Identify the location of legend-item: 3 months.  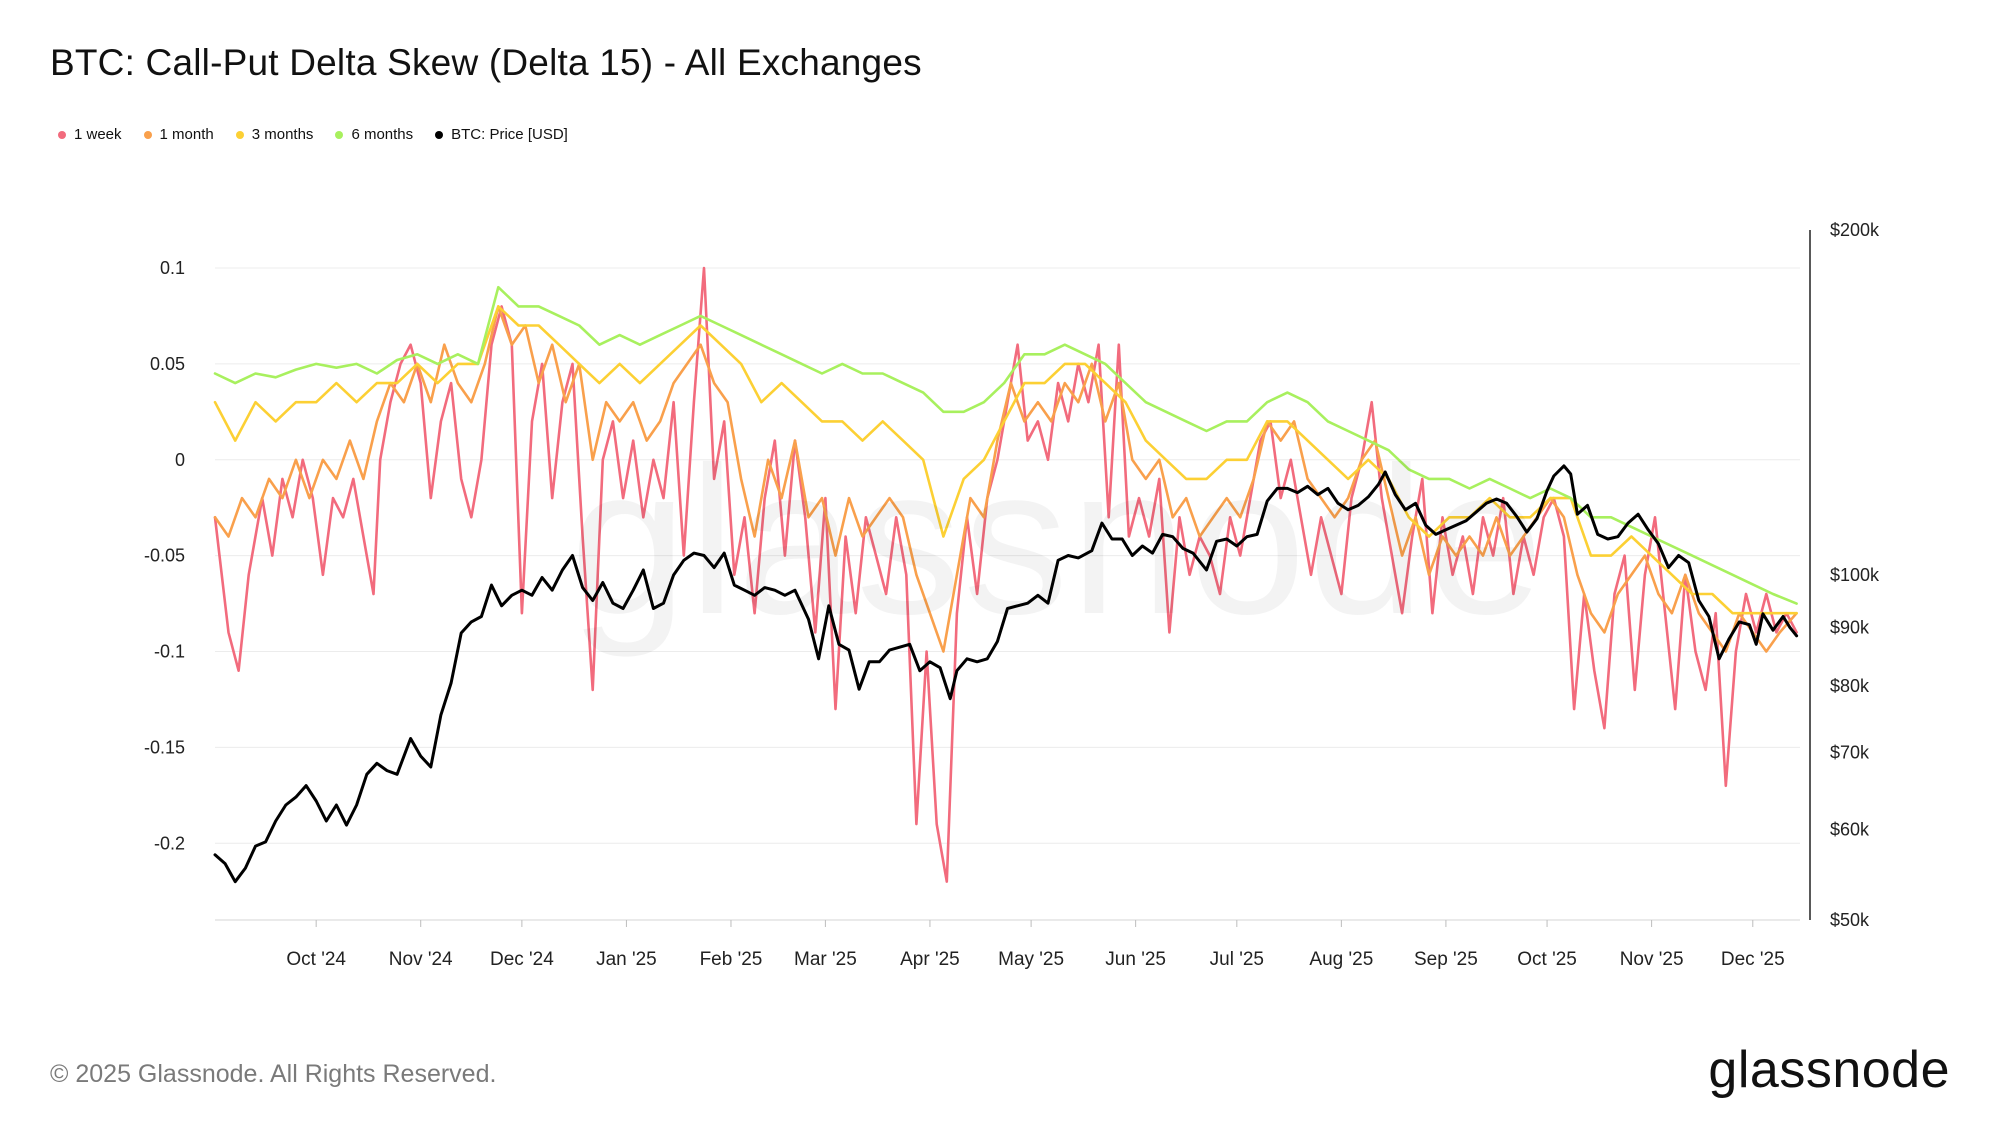
(274, 134).